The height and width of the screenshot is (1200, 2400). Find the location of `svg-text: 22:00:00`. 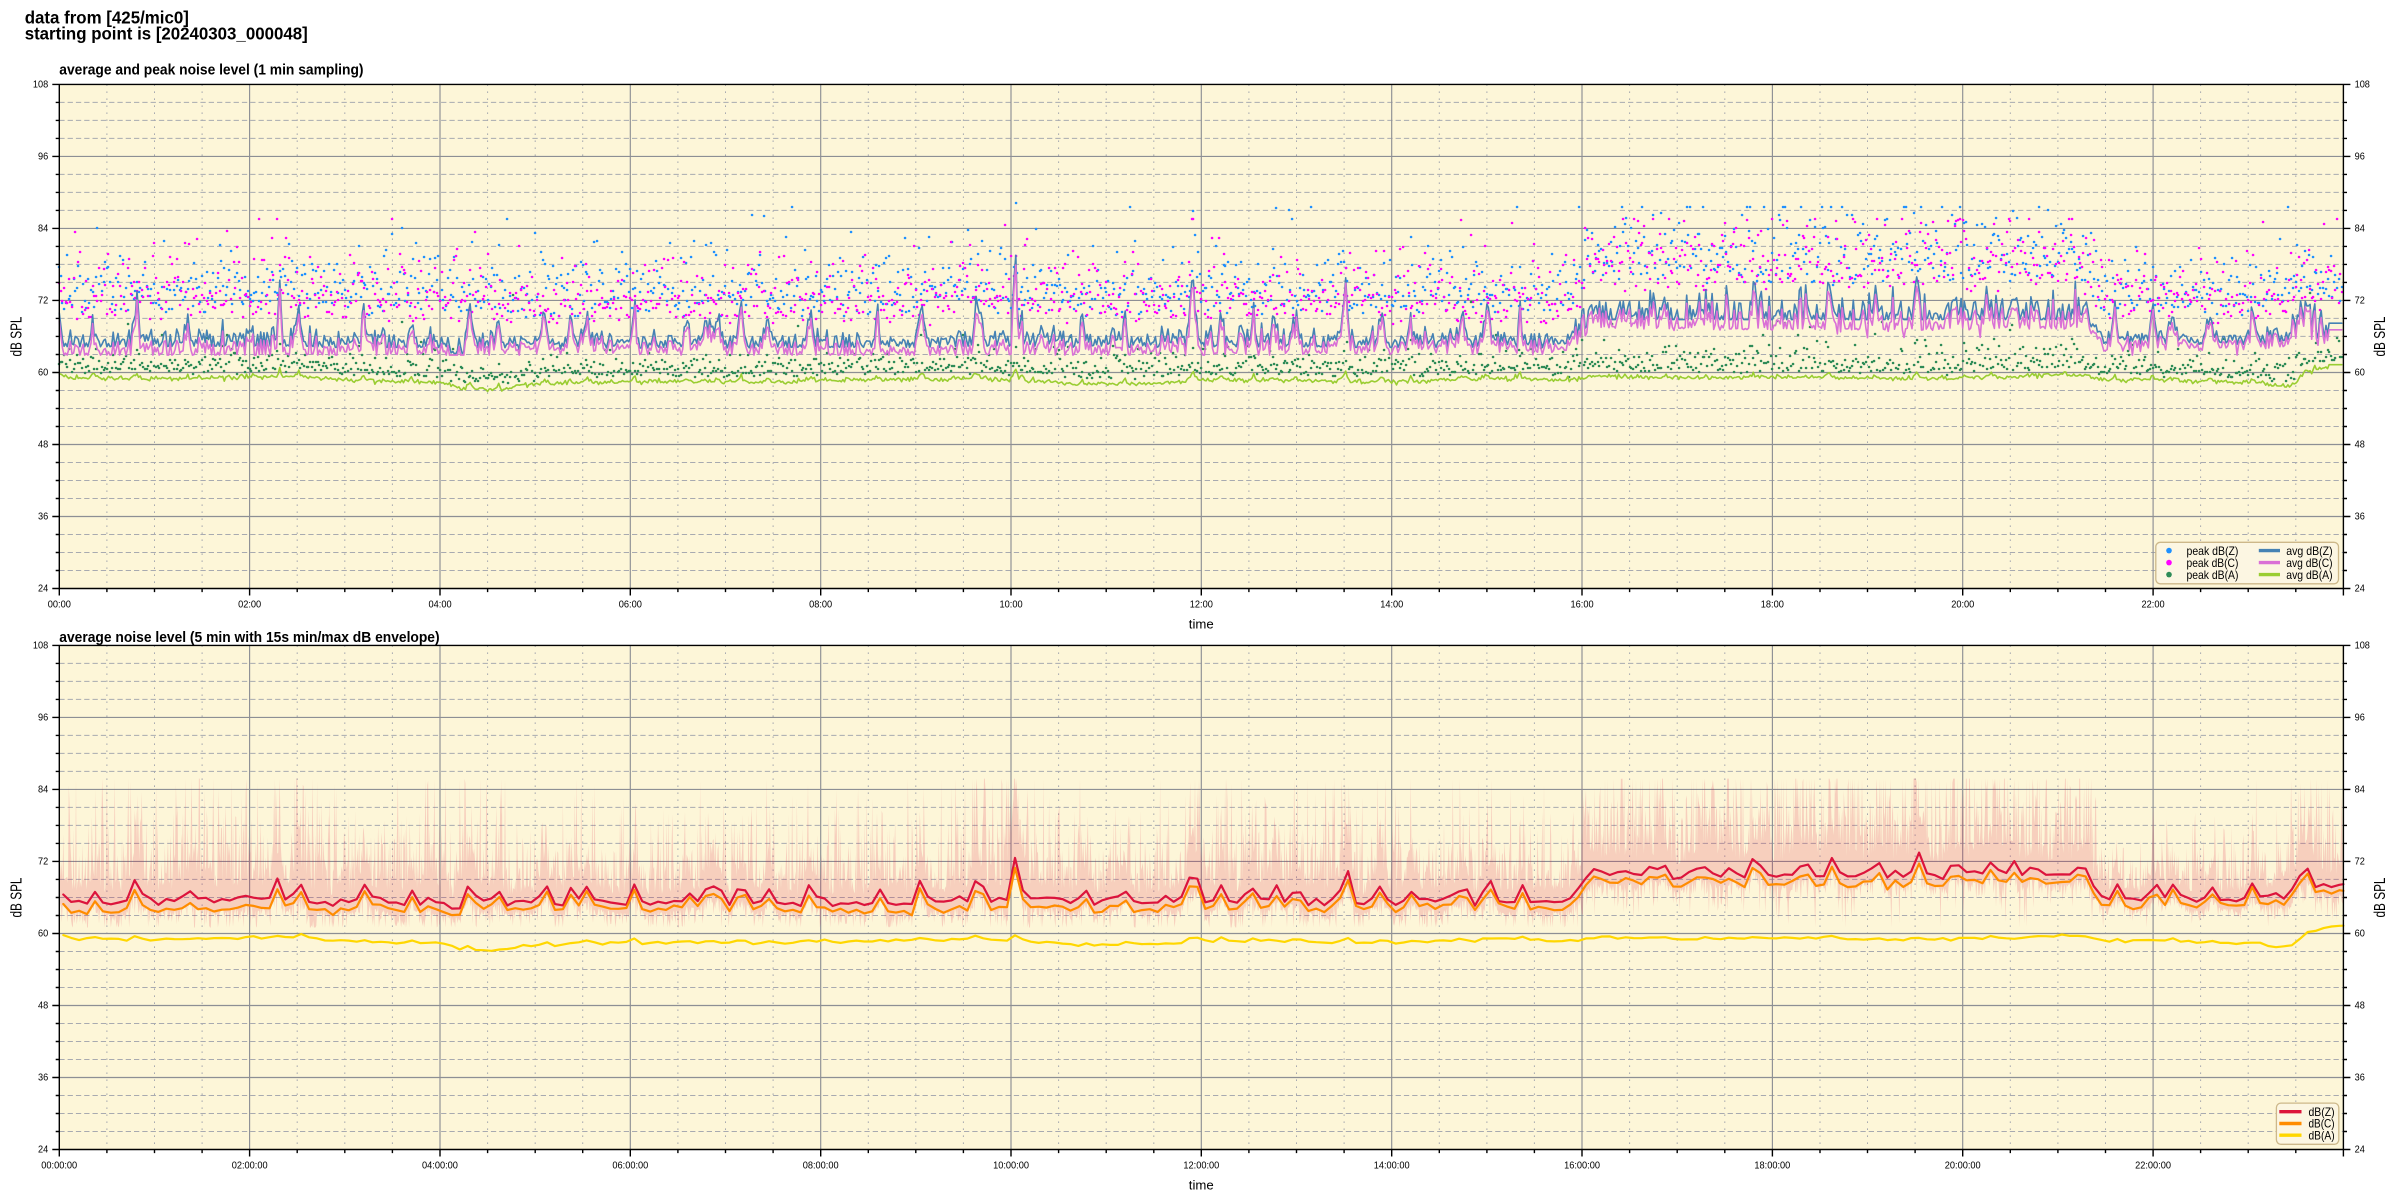

svg-text: 22:00:00 is located at coordinates (2153, 1165).